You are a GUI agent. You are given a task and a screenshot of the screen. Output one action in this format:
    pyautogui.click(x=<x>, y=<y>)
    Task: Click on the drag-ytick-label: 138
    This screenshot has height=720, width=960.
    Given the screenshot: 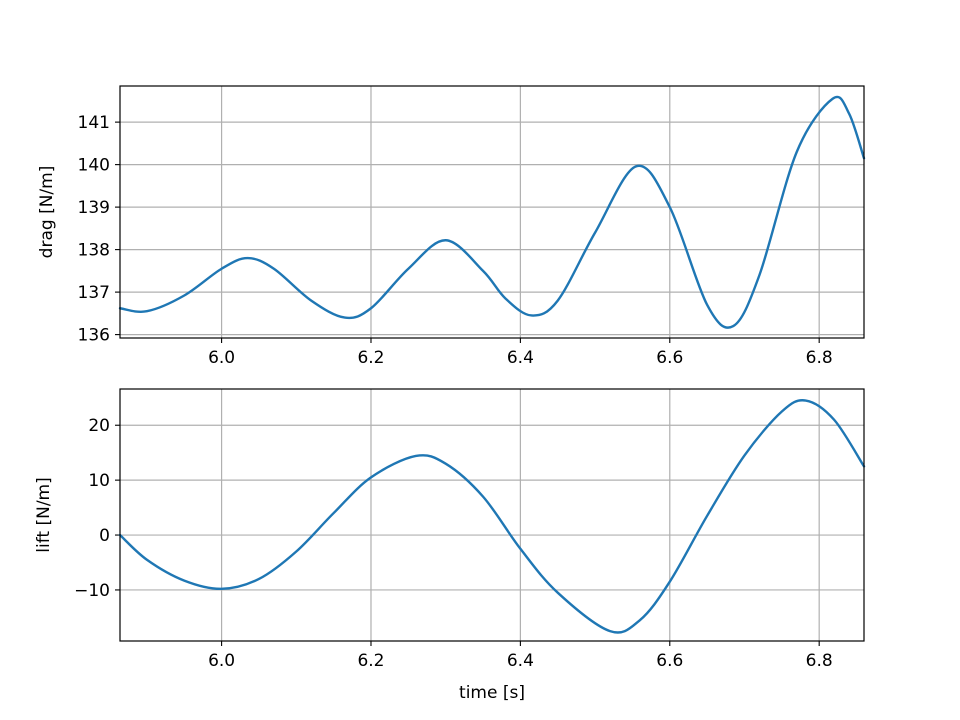 What is the action you would take?
    pyautogui.click(x=94, y=251)
    